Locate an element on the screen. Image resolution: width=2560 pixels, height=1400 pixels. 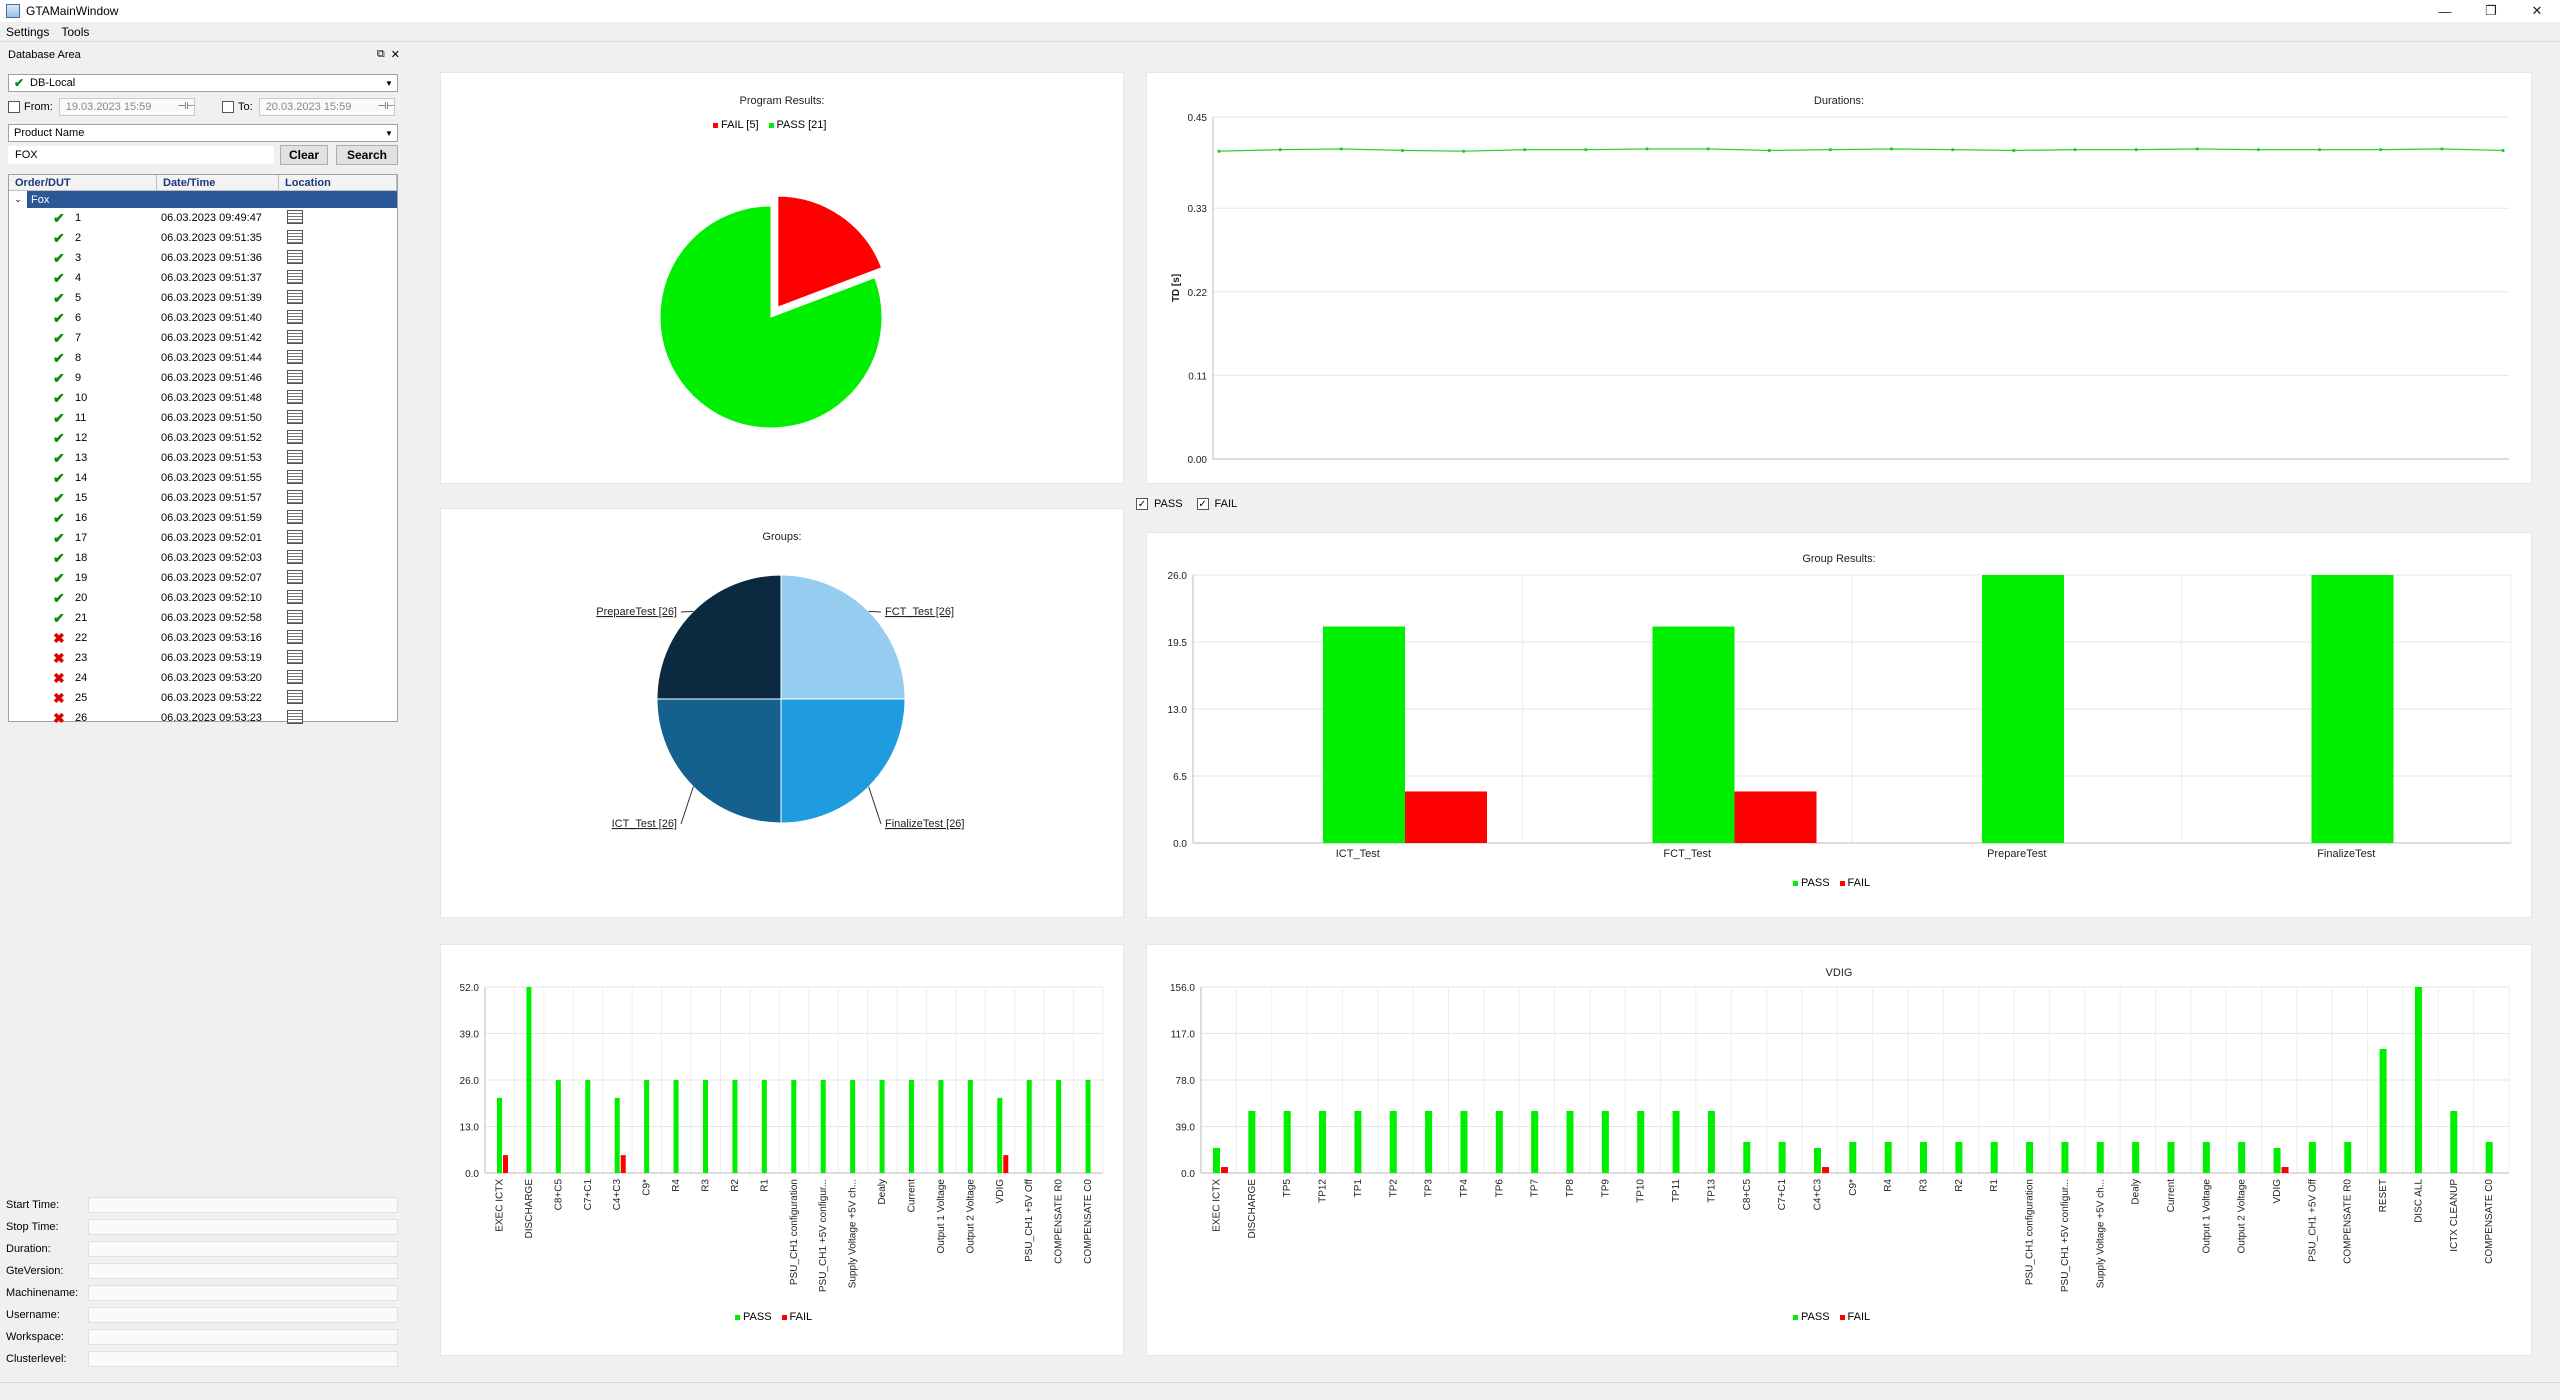
database-select: ✔ DB-Local ▼ is located at coordinates (203, 83).